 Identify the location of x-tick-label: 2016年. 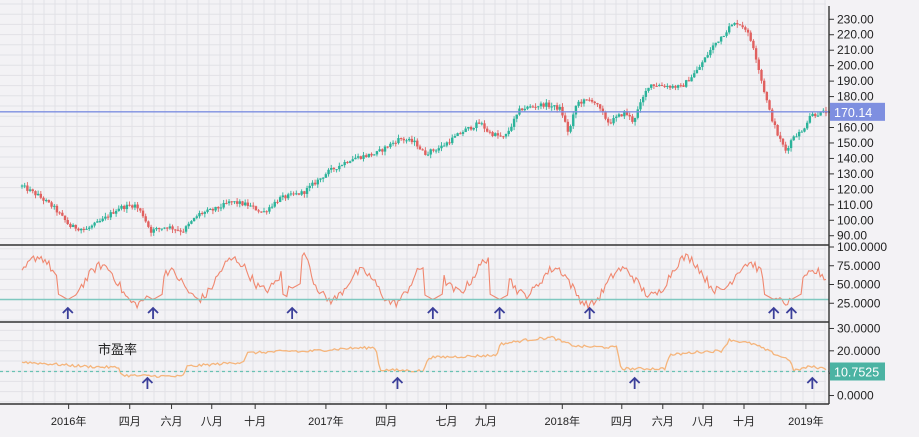
(68, 421).